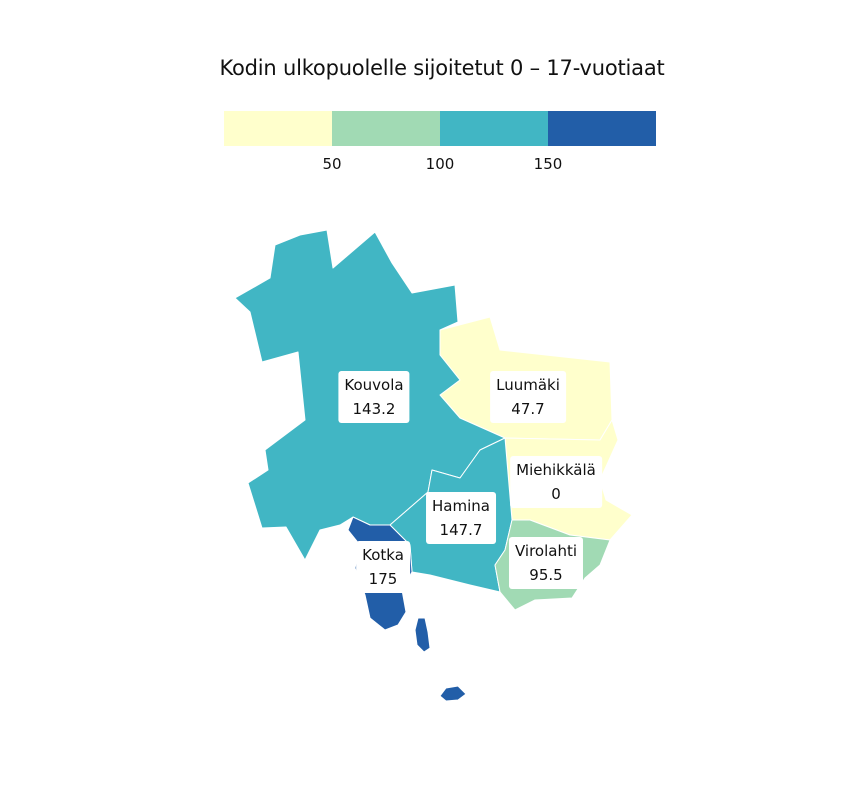 Image resolution: width=864 pixels, height=792 pixels. What do you see at coordinates (332, 164) in the screenshot?
I see `legend-tick: 50` at bounding box center [332, 164].